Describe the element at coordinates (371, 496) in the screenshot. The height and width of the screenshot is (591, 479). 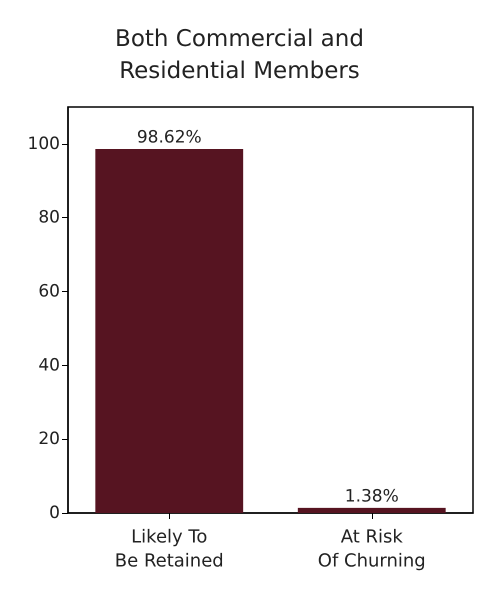
I see `data-label: 1.38%` at that location.